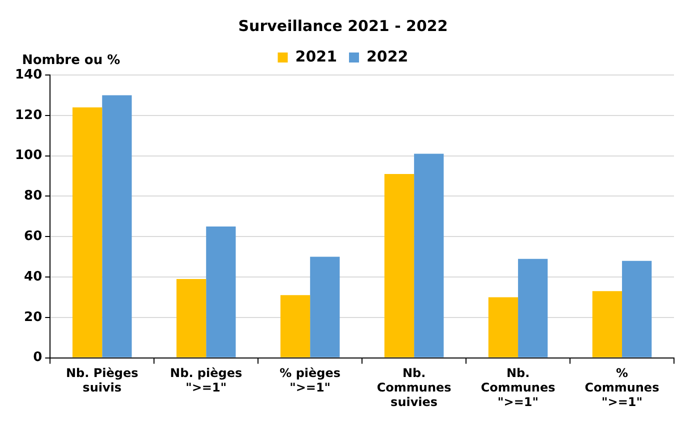 The height and width of the screenshot is (421, 690). Describe the element at coordinates (387, 56) in the screenshot. I see `legend-label: 2022` at that location.